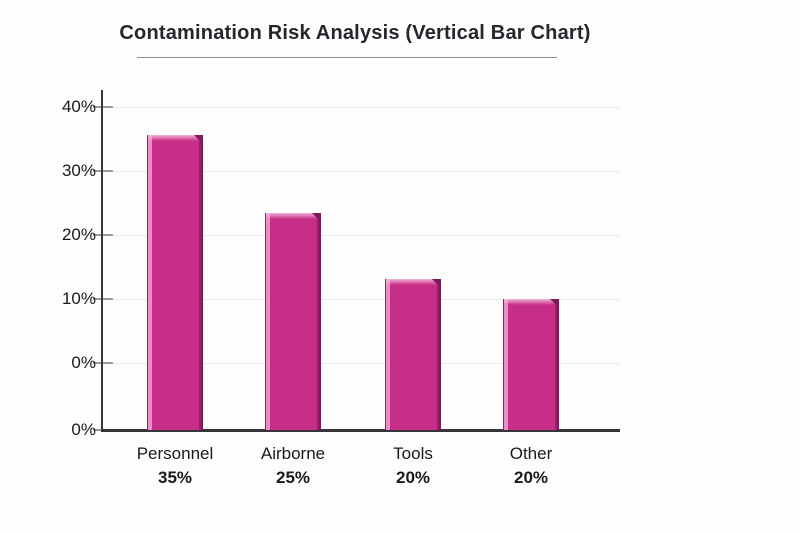  I want to click on category-label: Tools, so click(413, 453).